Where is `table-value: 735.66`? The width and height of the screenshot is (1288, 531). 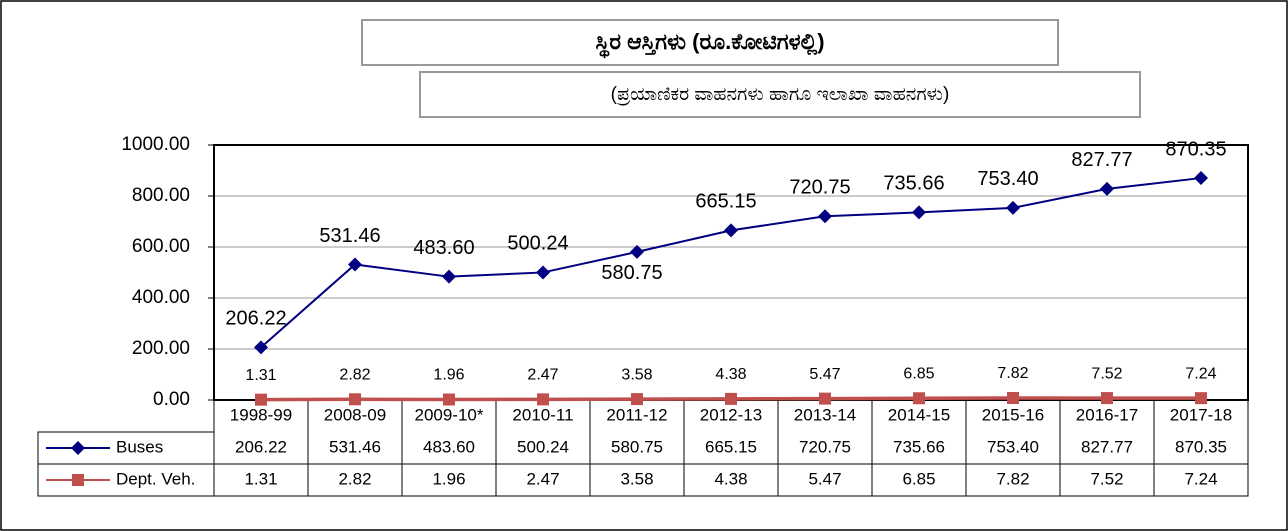
table-value: 735.66 is located at coordinates (919, 446).